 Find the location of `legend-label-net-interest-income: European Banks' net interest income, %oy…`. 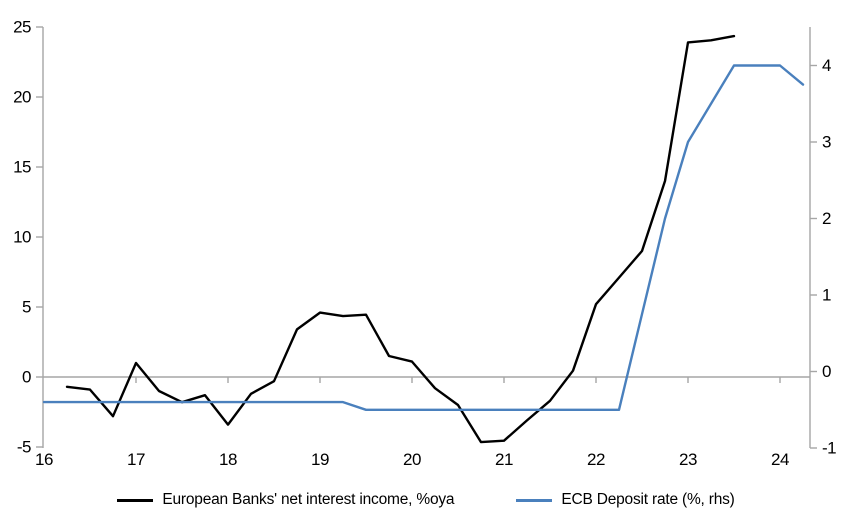

legend-label-net-interest-income: European Banks' net interest income, %oy… is located at coordinates (308, 499).